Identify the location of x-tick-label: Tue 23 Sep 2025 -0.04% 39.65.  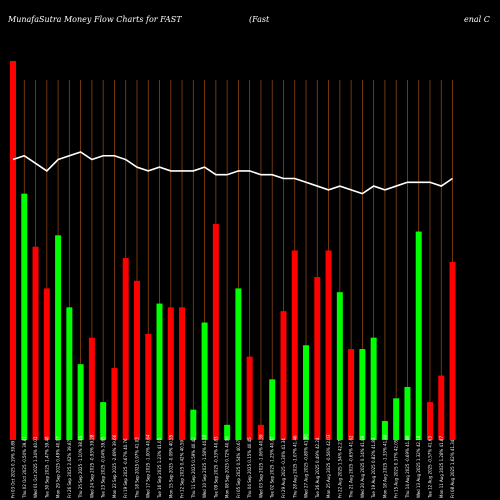
(103, 467).